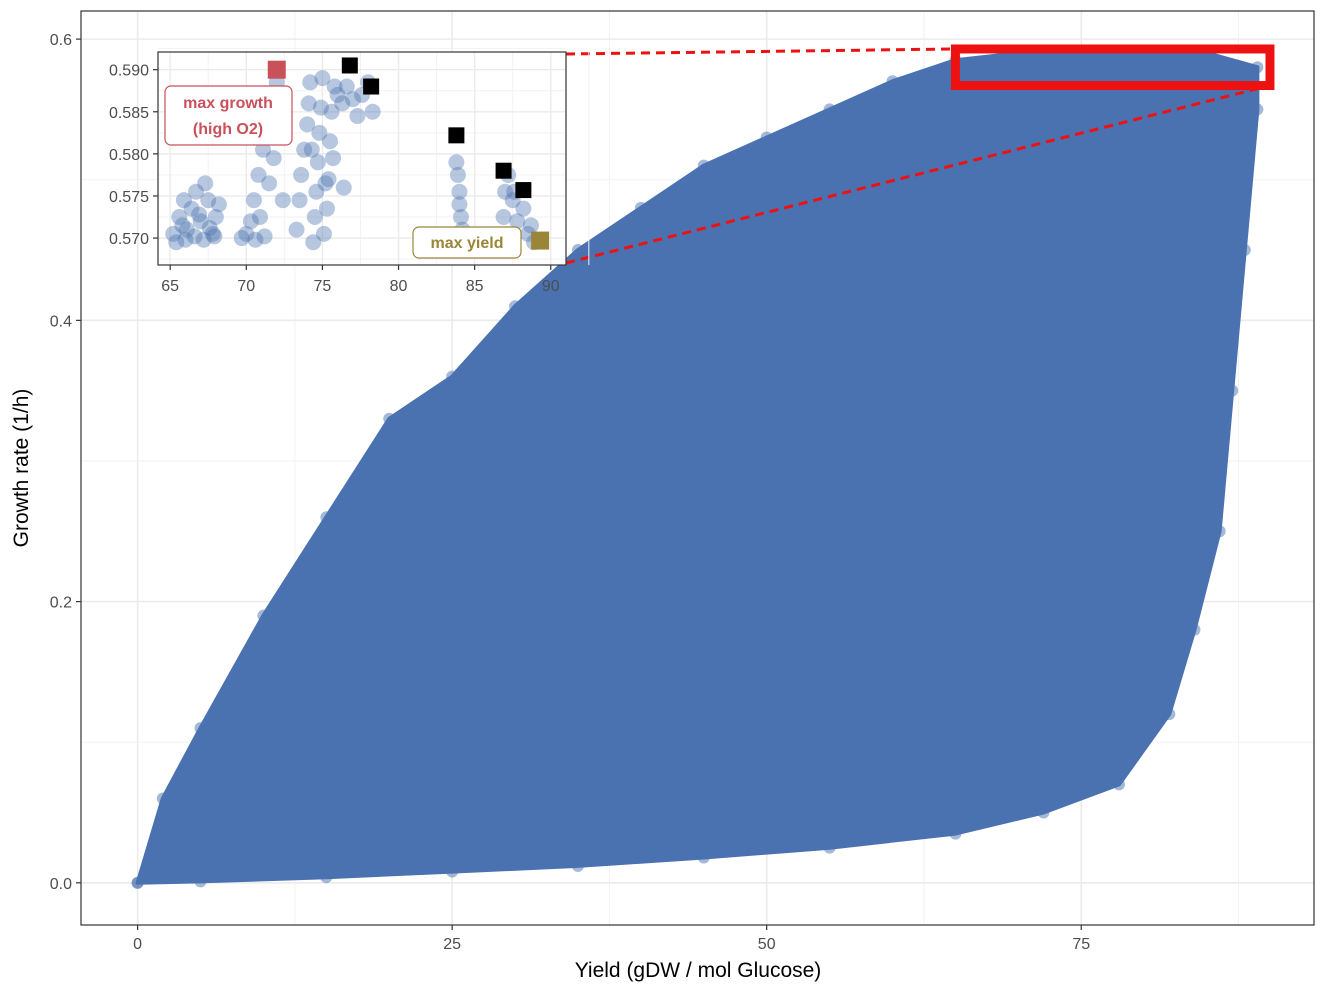 The width and height of the screenshot is (1329, 997). What do you see at coordinates (1112, 67) in the screenshot?
I see `zoom-region-box` at bounding box center [1112, 67].